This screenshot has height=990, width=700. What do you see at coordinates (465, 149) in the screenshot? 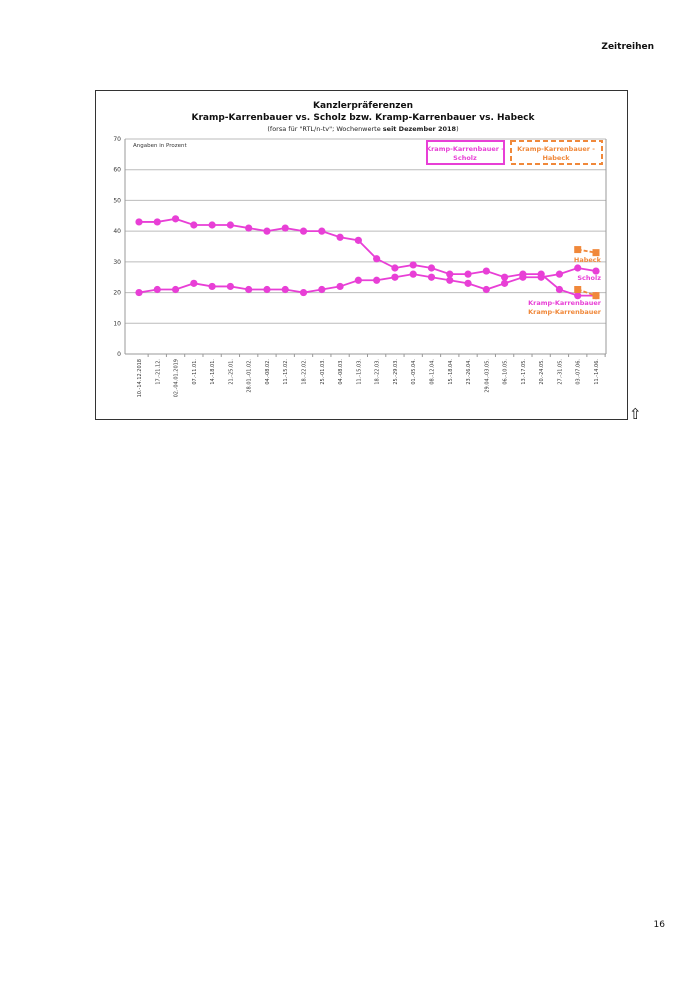
I see `legend-kk-scholz-line1: Kramp-Karrenbauer -` at bounding box center [465, 149].